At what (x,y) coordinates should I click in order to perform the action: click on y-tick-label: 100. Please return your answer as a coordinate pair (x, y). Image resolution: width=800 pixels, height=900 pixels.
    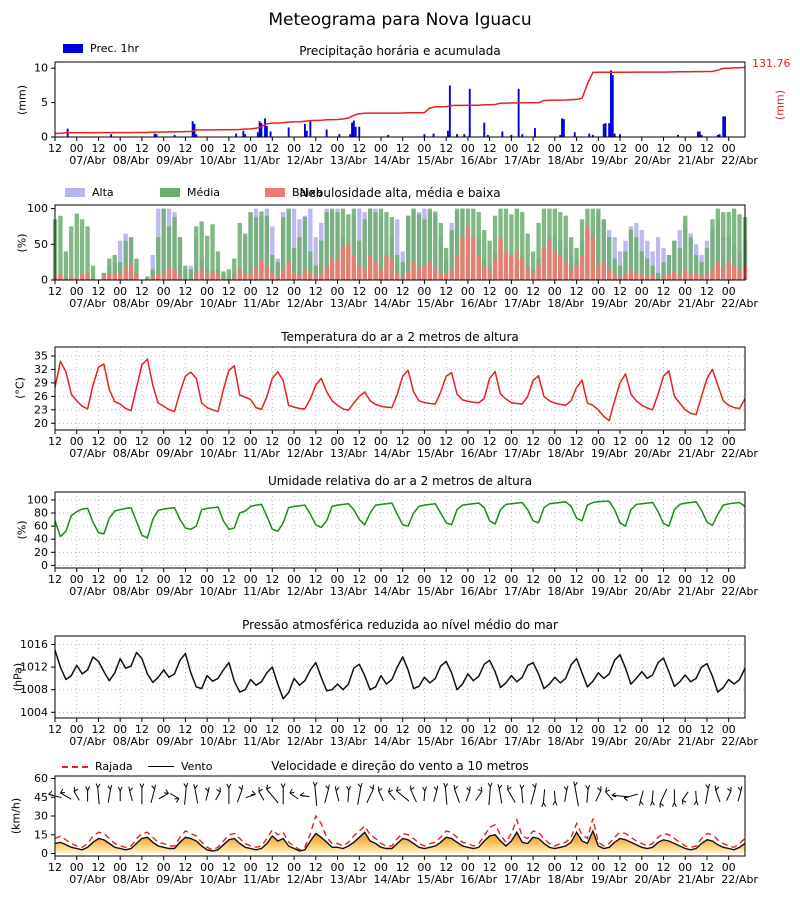
    Looking at the image, I should click on (37, 499).